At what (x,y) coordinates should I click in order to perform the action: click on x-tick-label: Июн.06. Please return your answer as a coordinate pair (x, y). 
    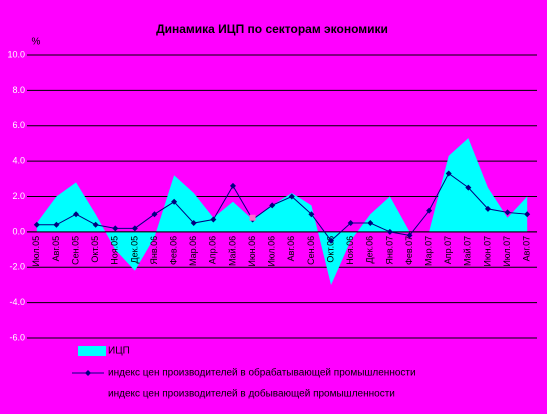
    Looking at the image, I should click on (252, 251).